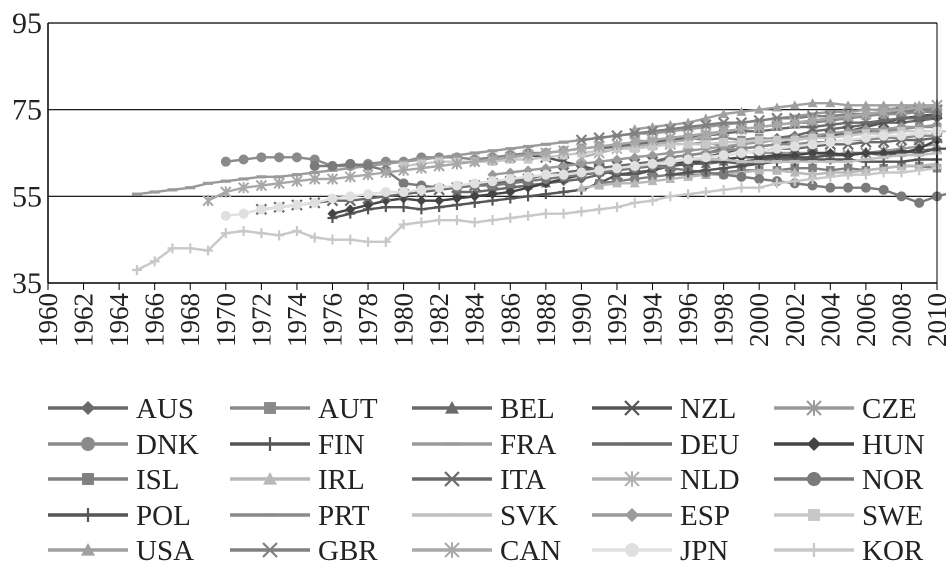 The width and height of the screenshot is (946, 574). I want to click on legend-item-esp: ESP, so click(661, 516).